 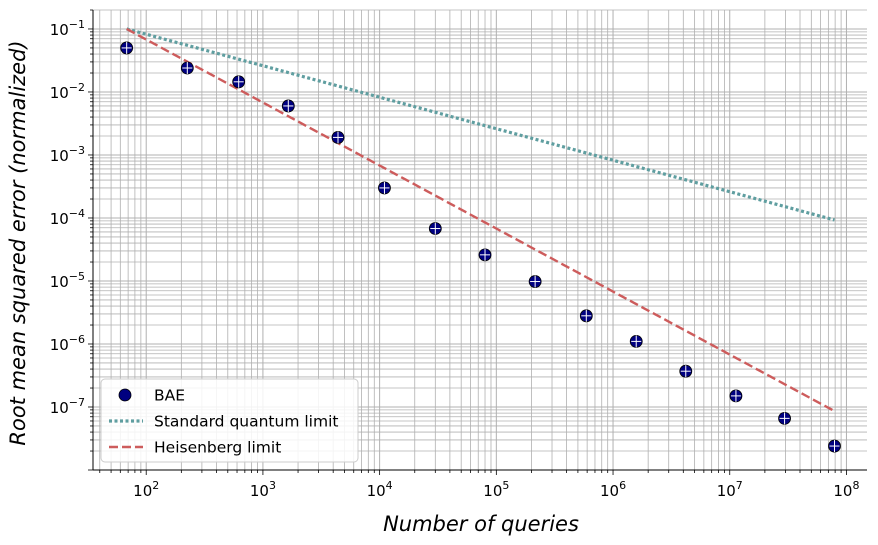 What do you see at coordinates (151, 396) in the screenshot?
I see `legend-entry: BAE` at bounding box center [151, 396].